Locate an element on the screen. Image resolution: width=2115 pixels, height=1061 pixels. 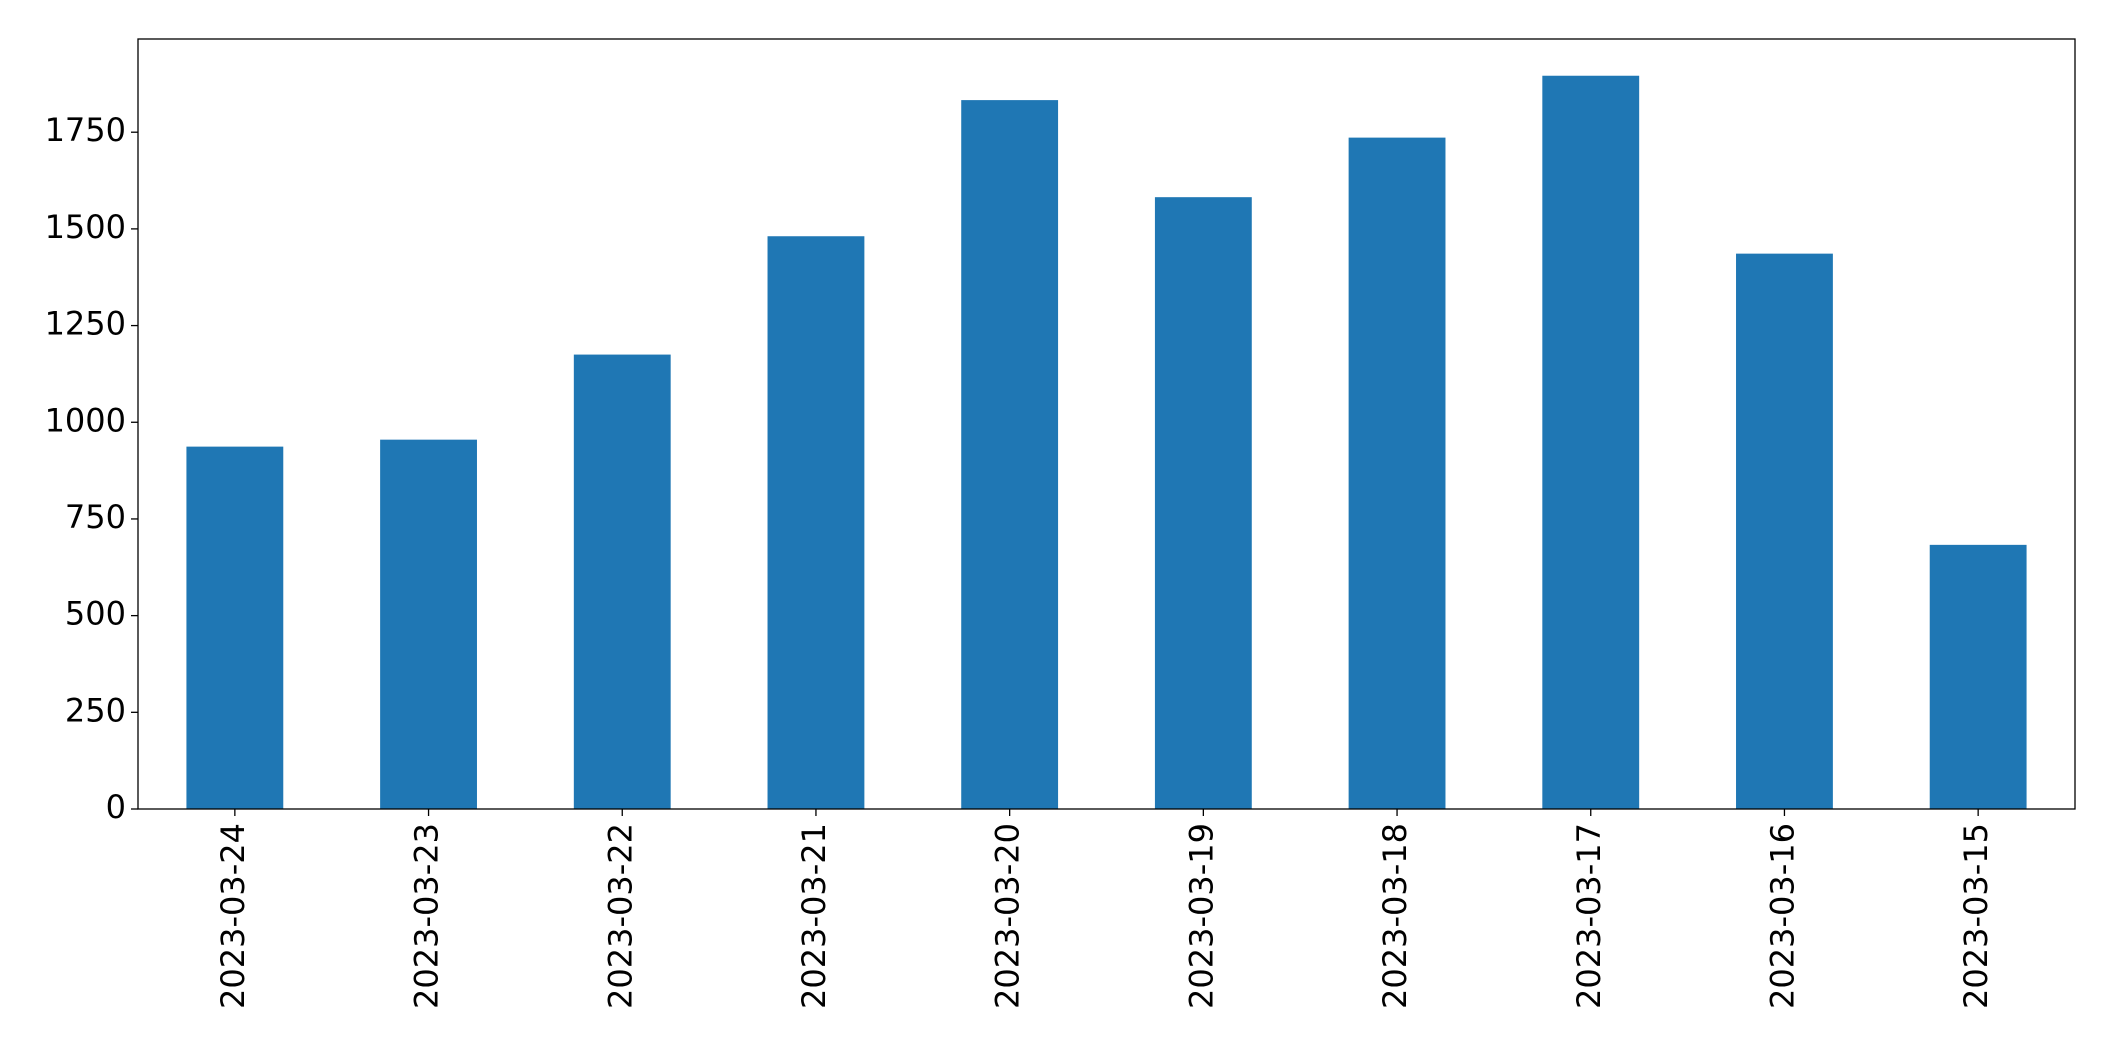
x-tick-label: 2023-03-19 is located at coordinates (1201, 916).